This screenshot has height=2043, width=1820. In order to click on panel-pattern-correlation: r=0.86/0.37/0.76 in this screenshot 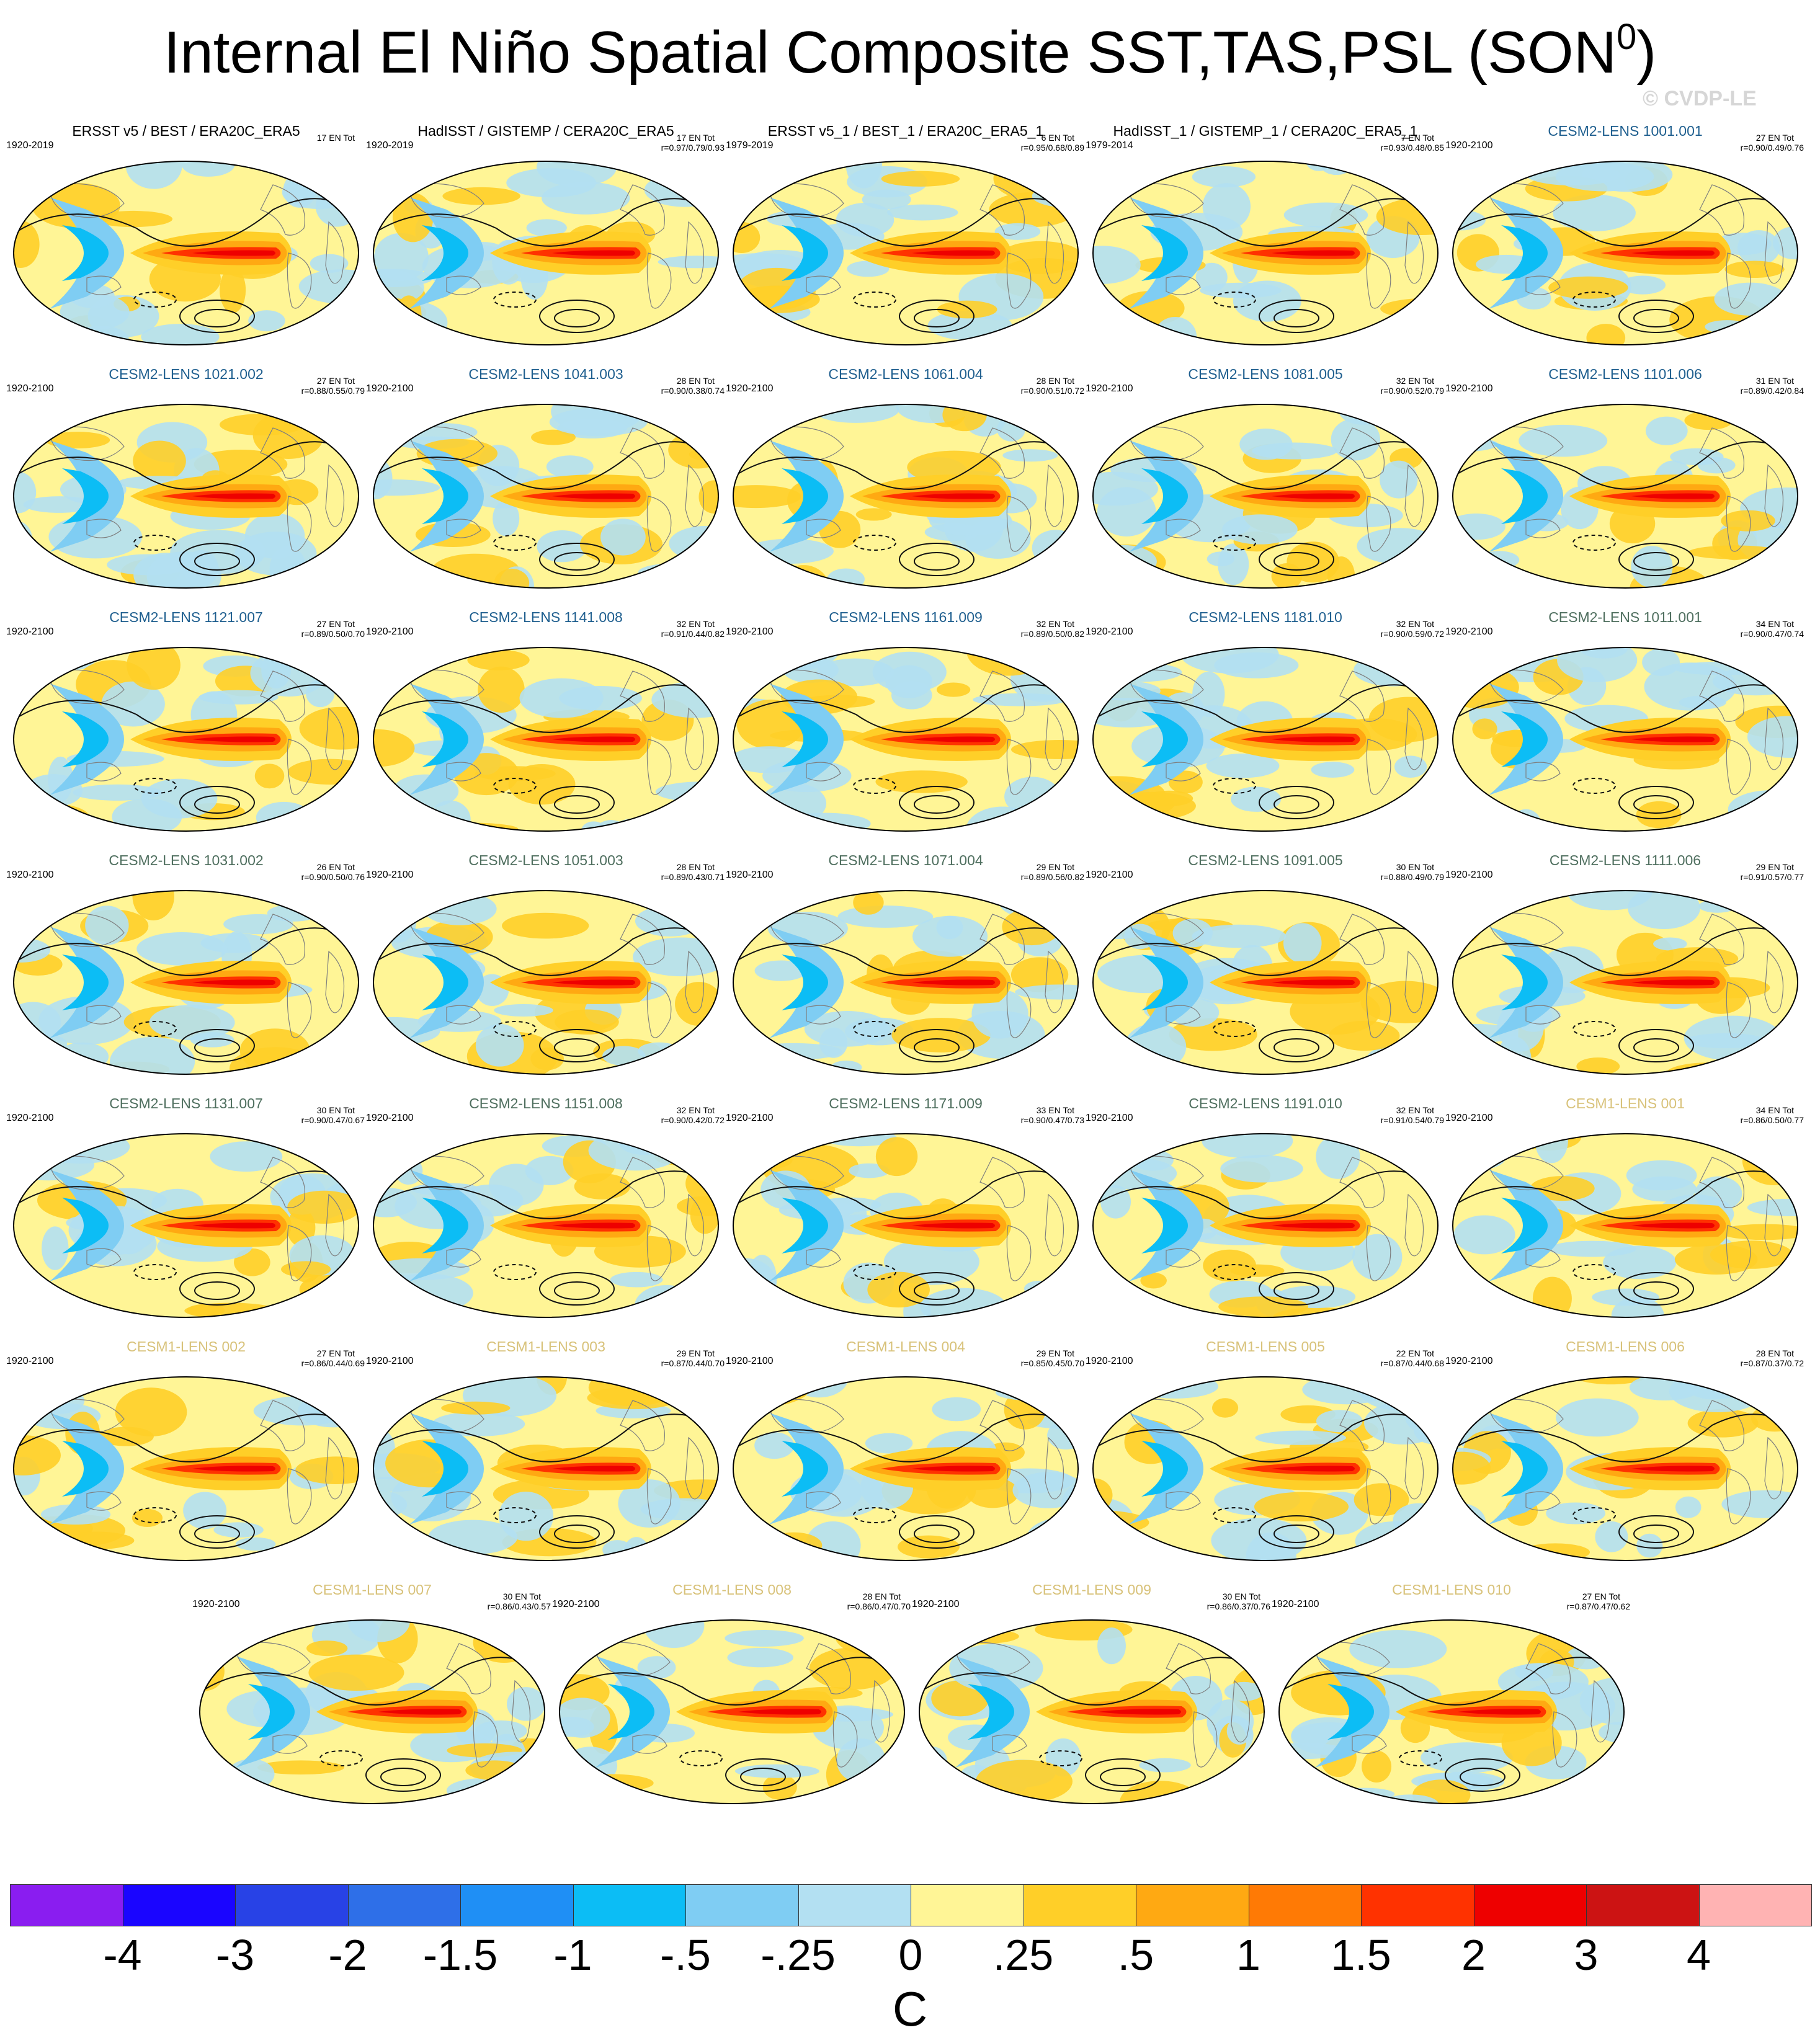, I will do `click(1238, 1606)`.